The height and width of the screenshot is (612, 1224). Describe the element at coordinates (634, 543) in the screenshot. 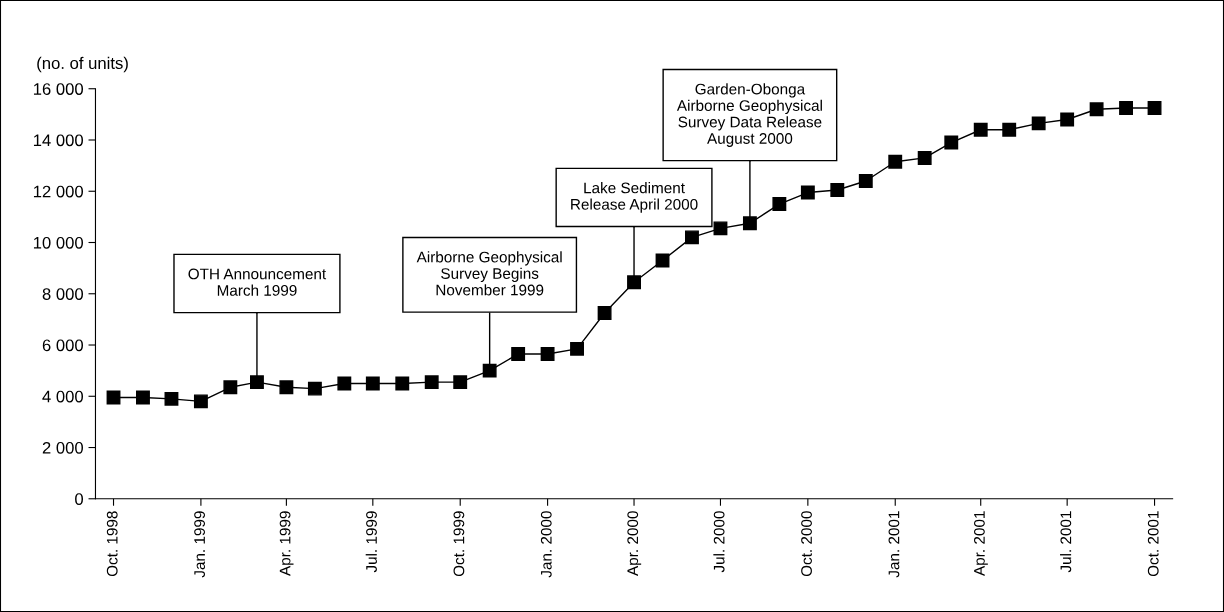

I see `x-tick-label: Apr. 2000` at that location.